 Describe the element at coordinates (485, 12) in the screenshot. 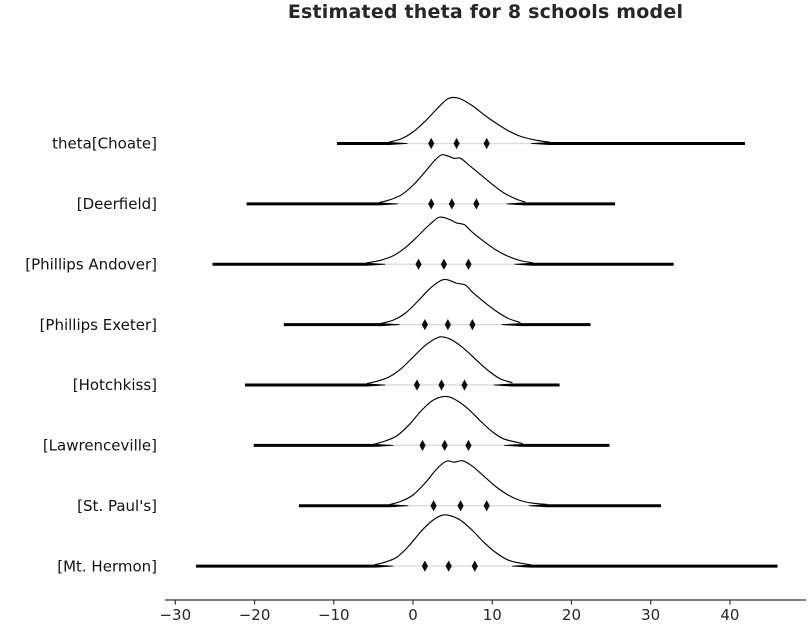

I see `chart-title: Estimated theta for 8 schools model` at that location.